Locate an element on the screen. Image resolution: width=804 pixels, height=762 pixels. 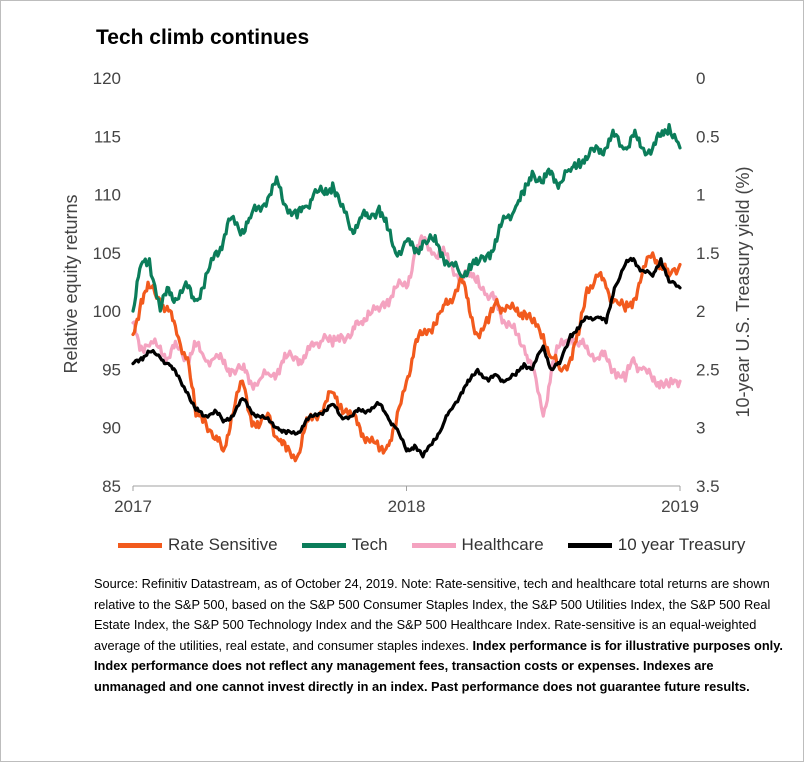
chart-title: Tech climb continues is located at coordinates (203, 37).